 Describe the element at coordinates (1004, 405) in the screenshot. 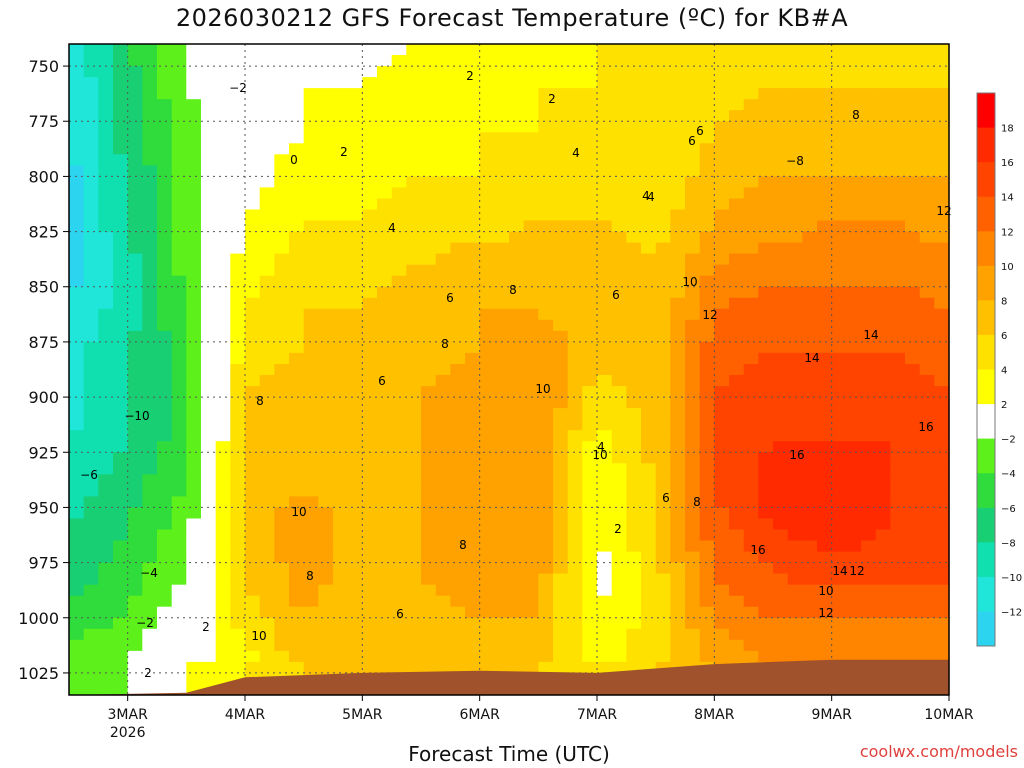

I see `colorbar-tick-label: 2` at that location.